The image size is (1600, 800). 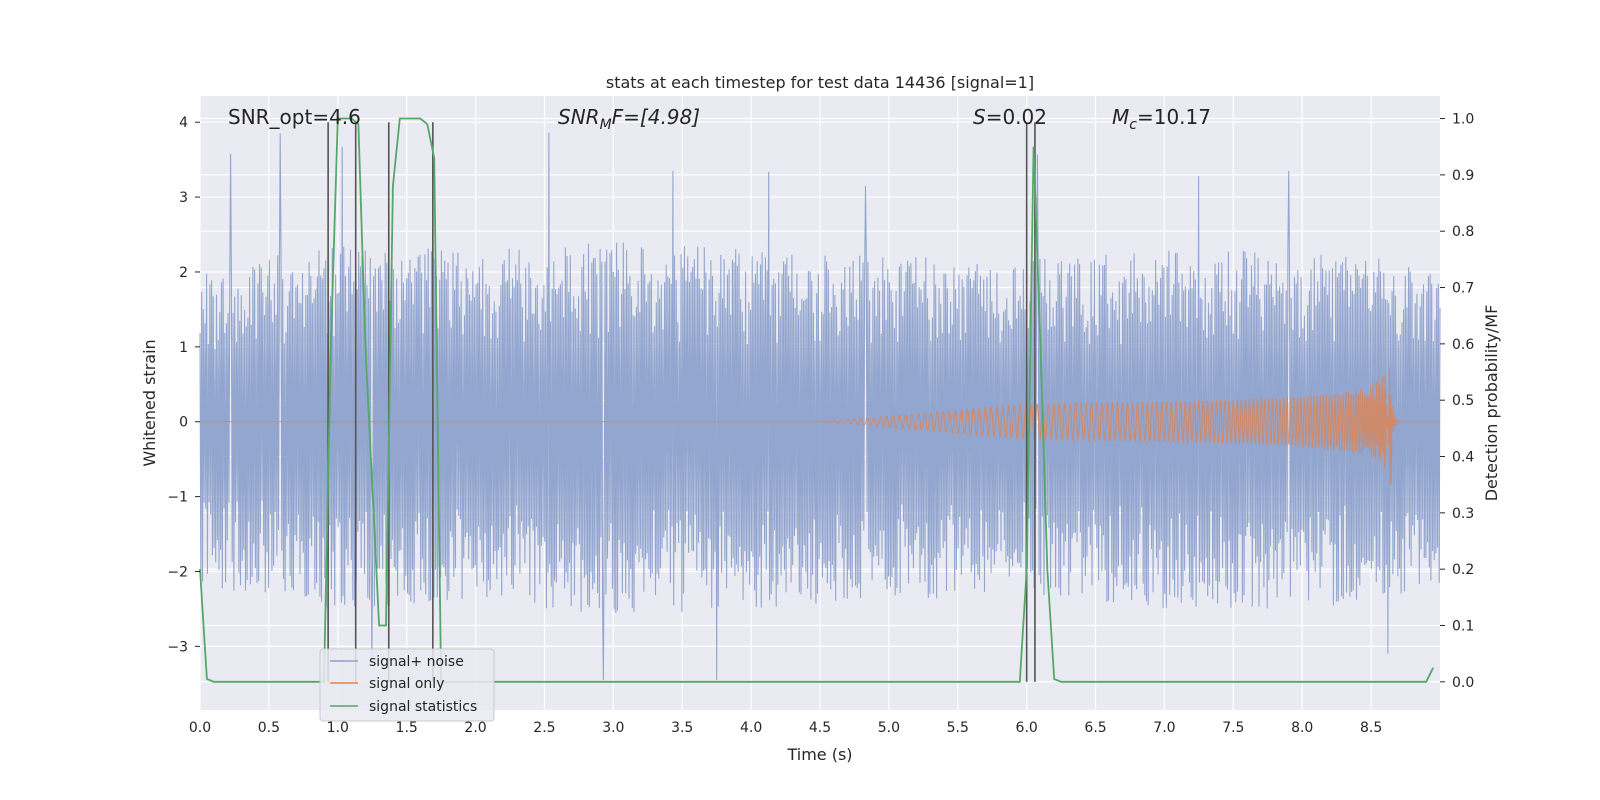 What do you see at coordinates (682, 728) in the screenshot?
I see `x-tick-label: 3.5` at bounding box center [682, 728].